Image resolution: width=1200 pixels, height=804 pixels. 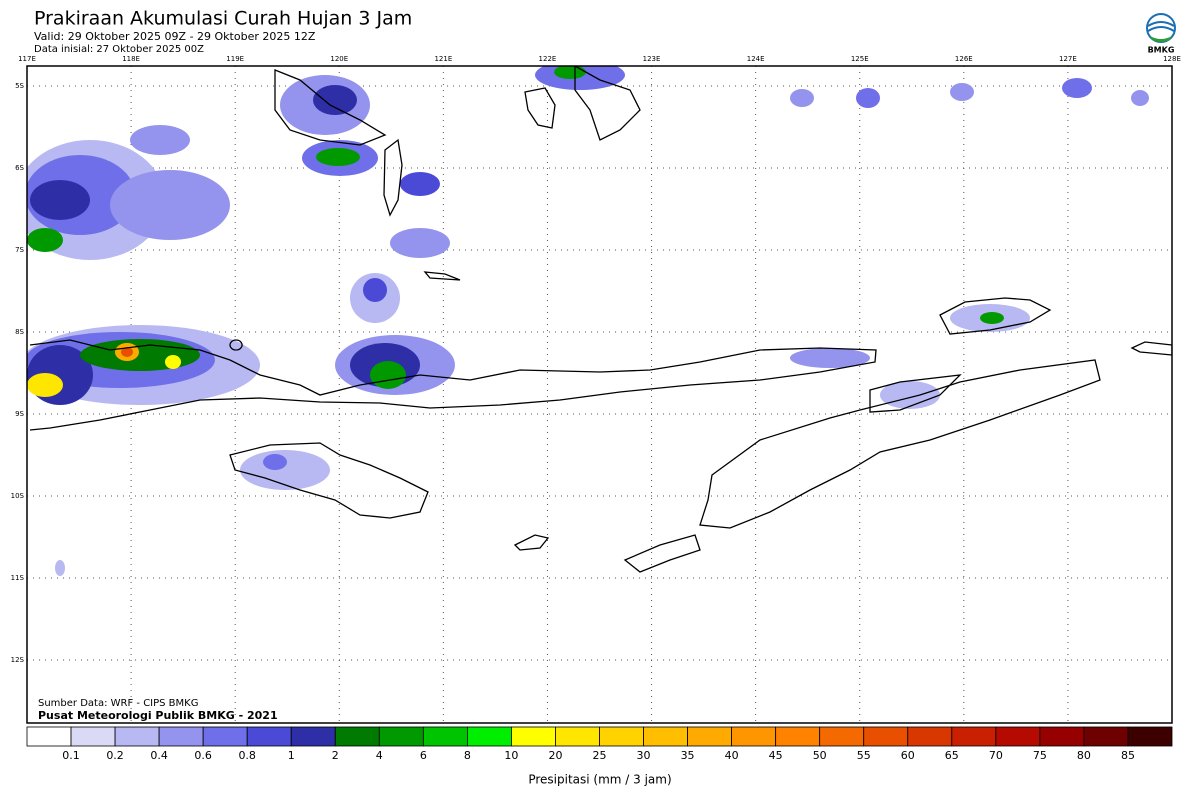 What do you see at coordinates (599, 780) in the screenshot?
I see `colorbar-title: Presipitasi (mm / 3 jam)` at bounding box center [599, 780].